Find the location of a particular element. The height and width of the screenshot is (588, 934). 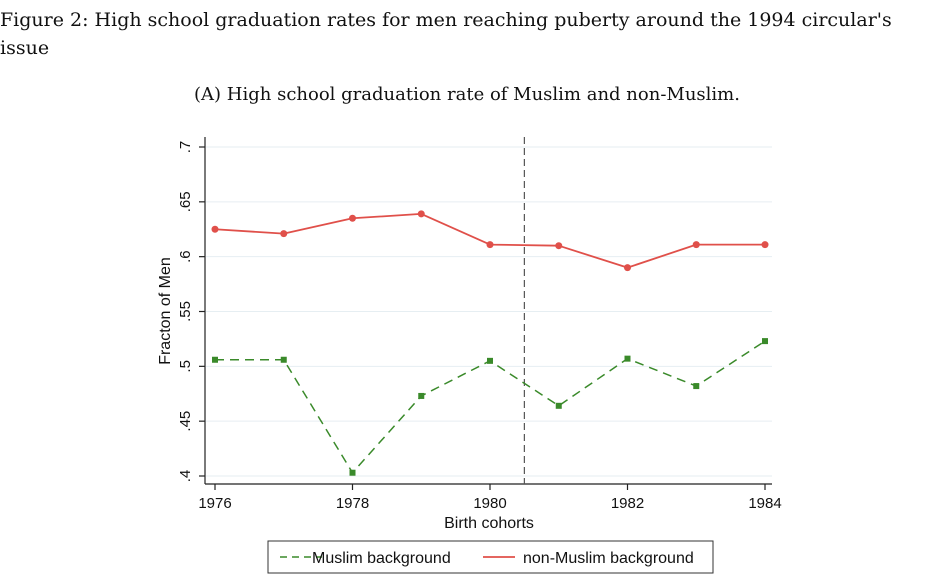

y-tick-label: .65 is located at coordinates (185, 201).